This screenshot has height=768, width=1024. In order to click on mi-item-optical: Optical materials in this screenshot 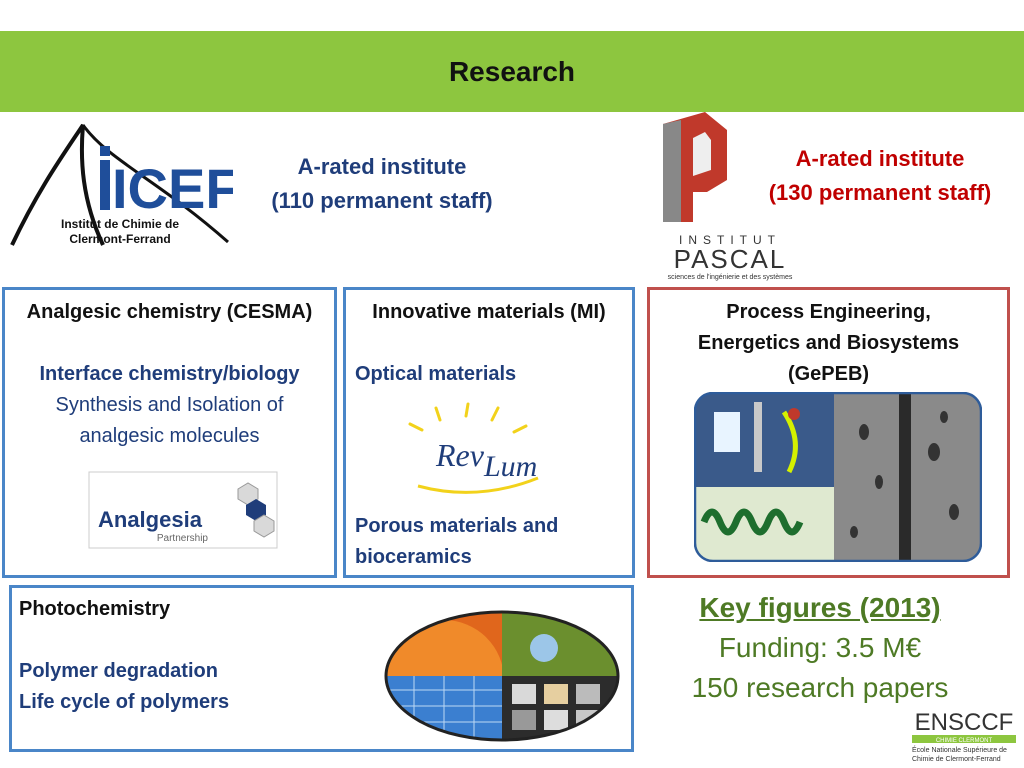, I will do `click(436, 374)`.